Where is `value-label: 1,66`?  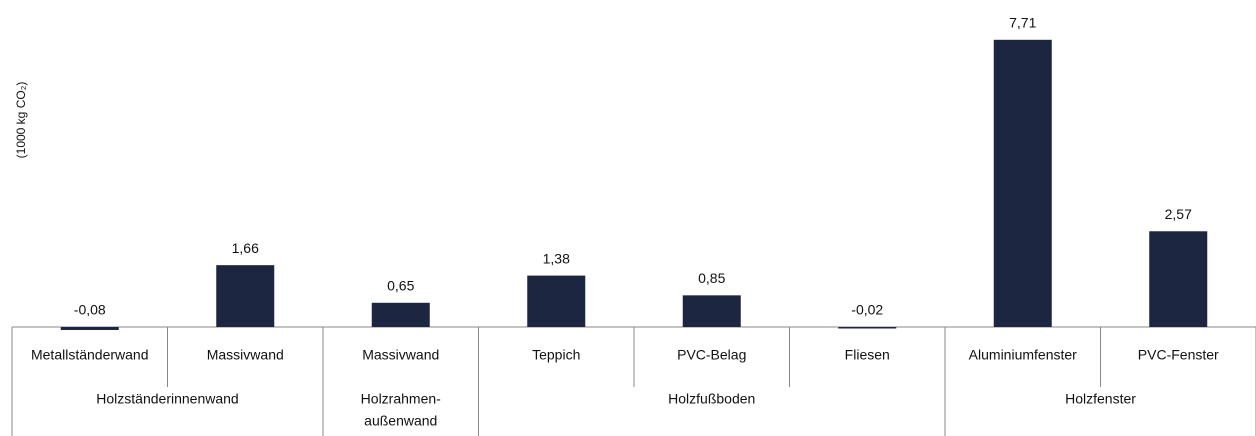
value-label: 1,66 is located at coordinates (245, 248).